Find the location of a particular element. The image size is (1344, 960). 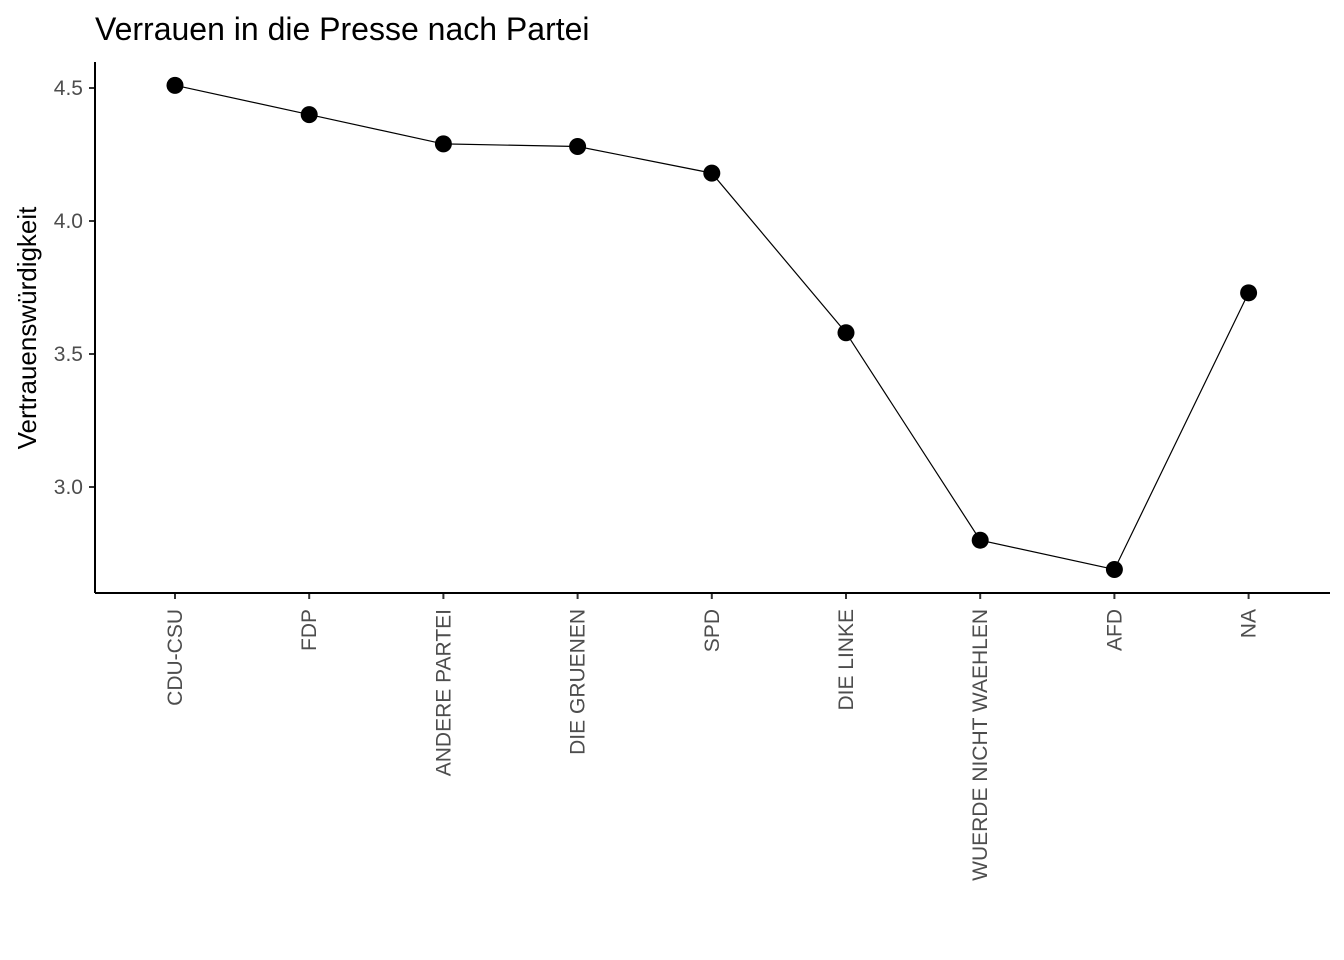

chart-title: Verrauen in die Presse nach Partei is located at coordinates (342, 29).